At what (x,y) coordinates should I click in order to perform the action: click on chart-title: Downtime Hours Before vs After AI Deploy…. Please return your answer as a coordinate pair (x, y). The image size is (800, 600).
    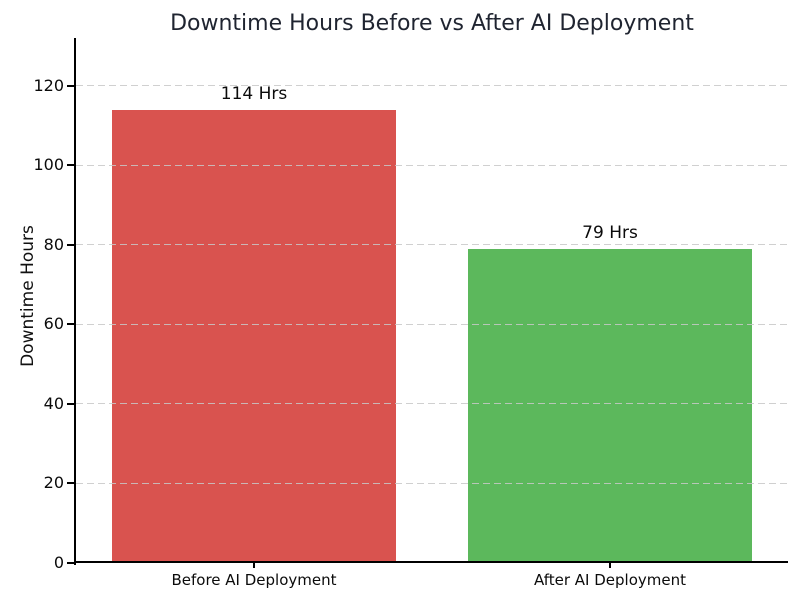
    Looking at the image, I should click on (432, 23).